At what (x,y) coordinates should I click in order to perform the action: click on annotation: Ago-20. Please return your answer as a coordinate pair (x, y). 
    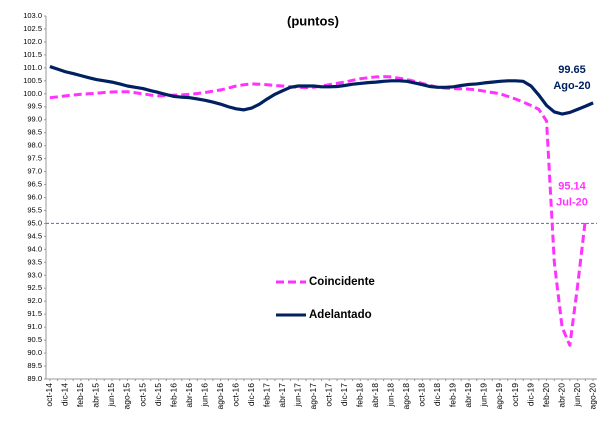
    Looking at the image, I should click on (571, 86).